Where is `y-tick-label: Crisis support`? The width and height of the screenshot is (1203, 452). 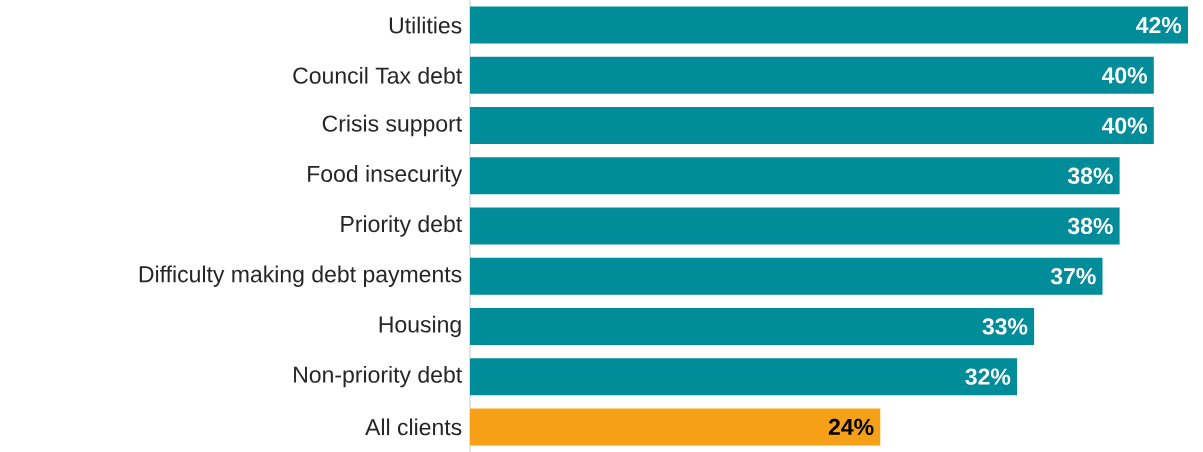
y-tick-label: Crisis support is located at coordinates (392, 125).